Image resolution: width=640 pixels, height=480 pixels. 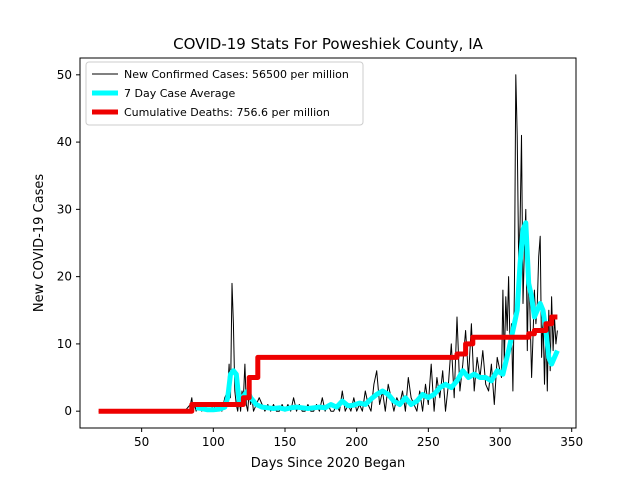 What do you see at coordinates (68, 243) in the screenshot?
I see `y-axis: 0 10 20 30 40 50` at bounding box center [68, 243].